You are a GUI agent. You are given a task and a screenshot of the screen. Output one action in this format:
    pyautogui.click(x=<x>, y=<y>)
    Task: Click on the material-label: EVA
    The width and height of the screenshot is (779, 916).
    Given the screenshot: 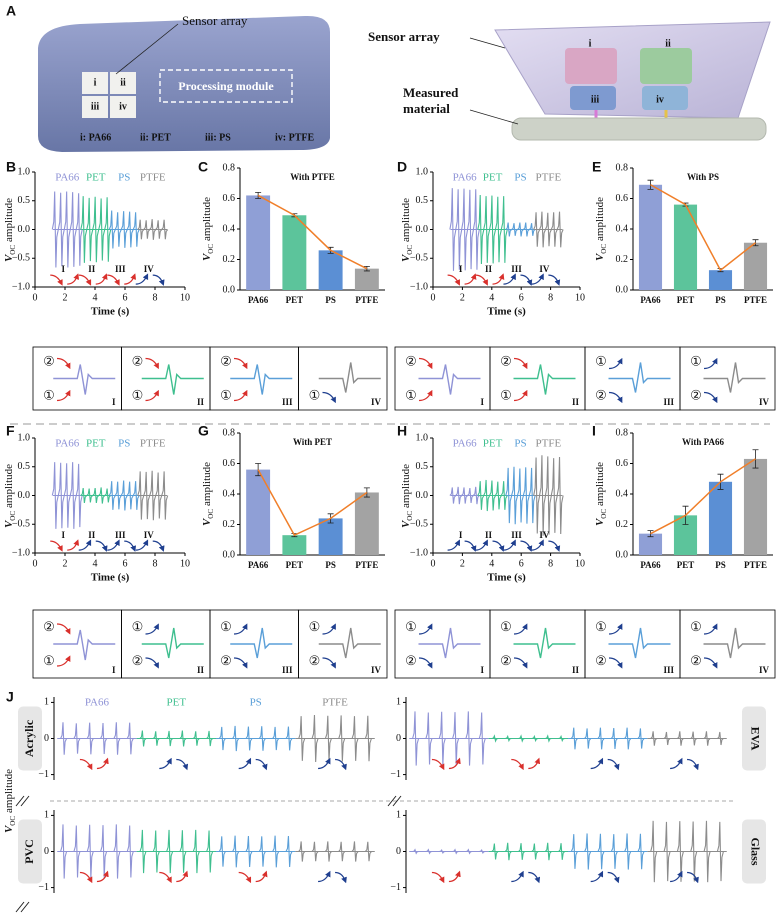 What is the action you would take?
    pyautogui.click(x=755, y=739)
    